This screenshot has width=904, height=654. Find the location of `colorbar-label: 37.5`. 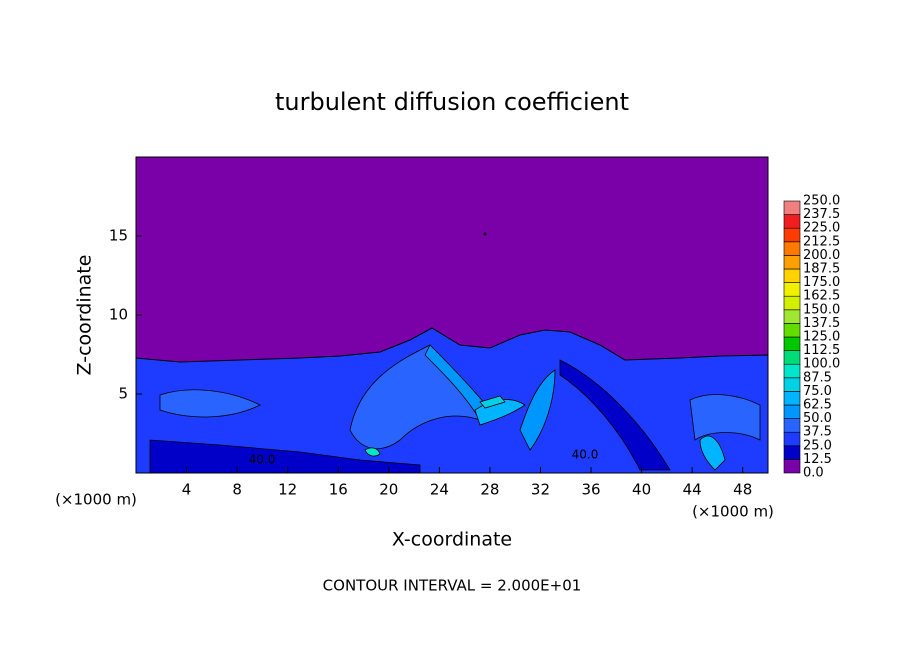

colorbar-label: 37.5 is located at coordinates (817, 432).